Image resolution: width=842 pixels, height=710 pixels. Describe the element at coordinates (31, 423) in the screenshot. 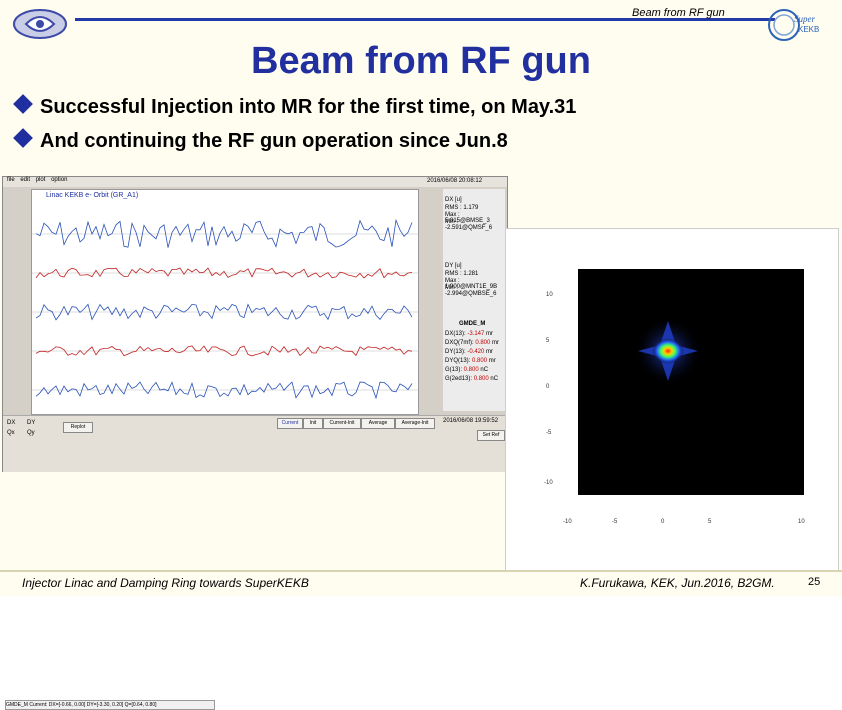

I see `range-label-dy: DY` at that location.